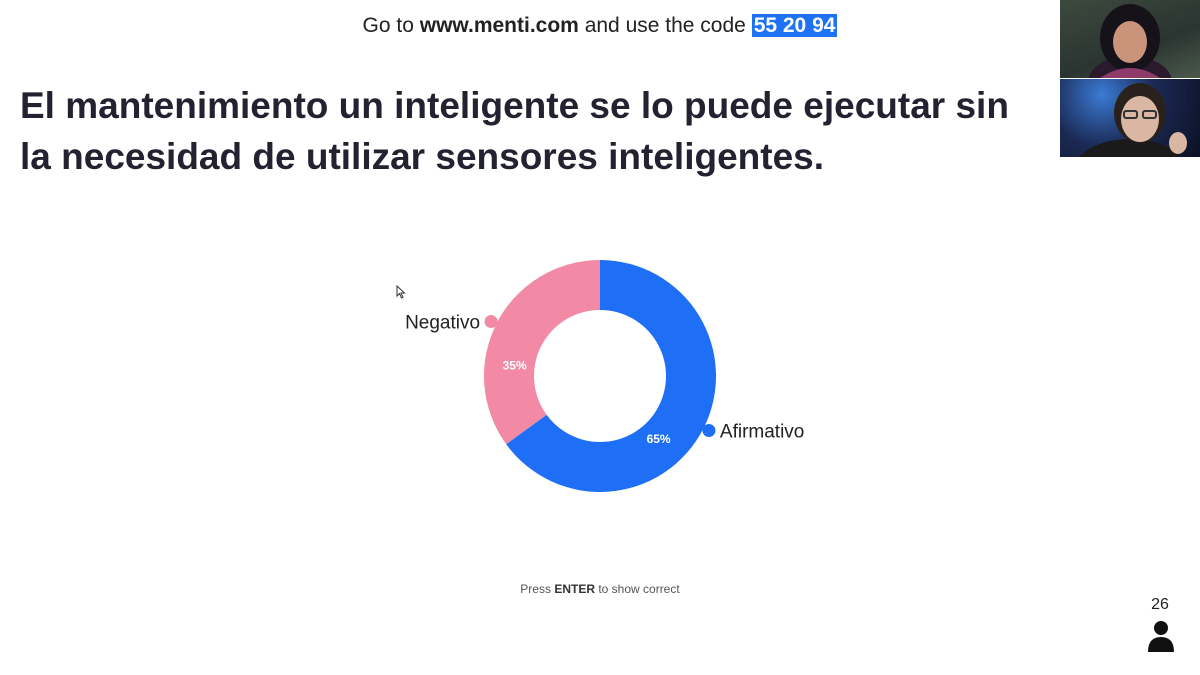  I want to click on category-label-afirmativo: Afirmativo, so click(762, 431).